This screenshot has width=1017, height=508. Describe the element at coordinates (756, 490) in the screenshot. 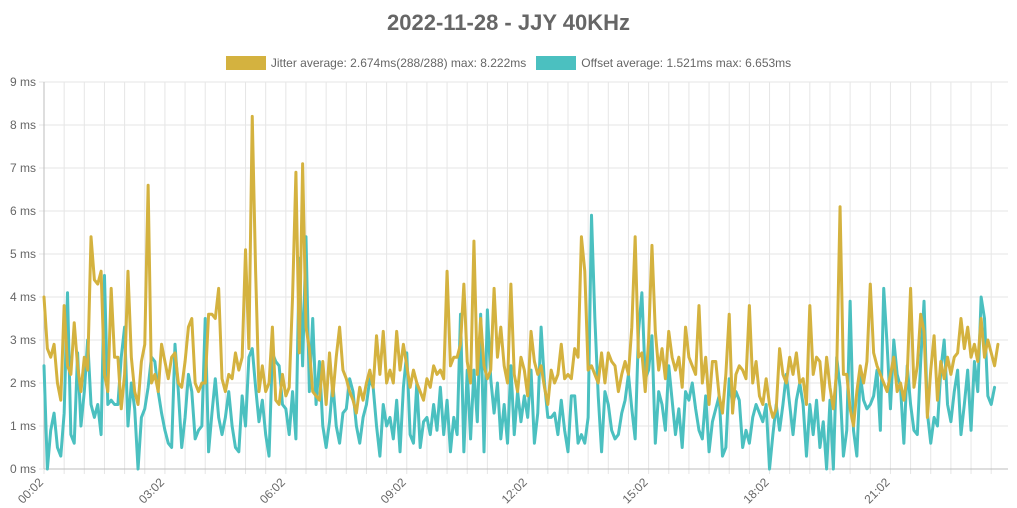

I see `x-tick-label: 18:02` at that location.